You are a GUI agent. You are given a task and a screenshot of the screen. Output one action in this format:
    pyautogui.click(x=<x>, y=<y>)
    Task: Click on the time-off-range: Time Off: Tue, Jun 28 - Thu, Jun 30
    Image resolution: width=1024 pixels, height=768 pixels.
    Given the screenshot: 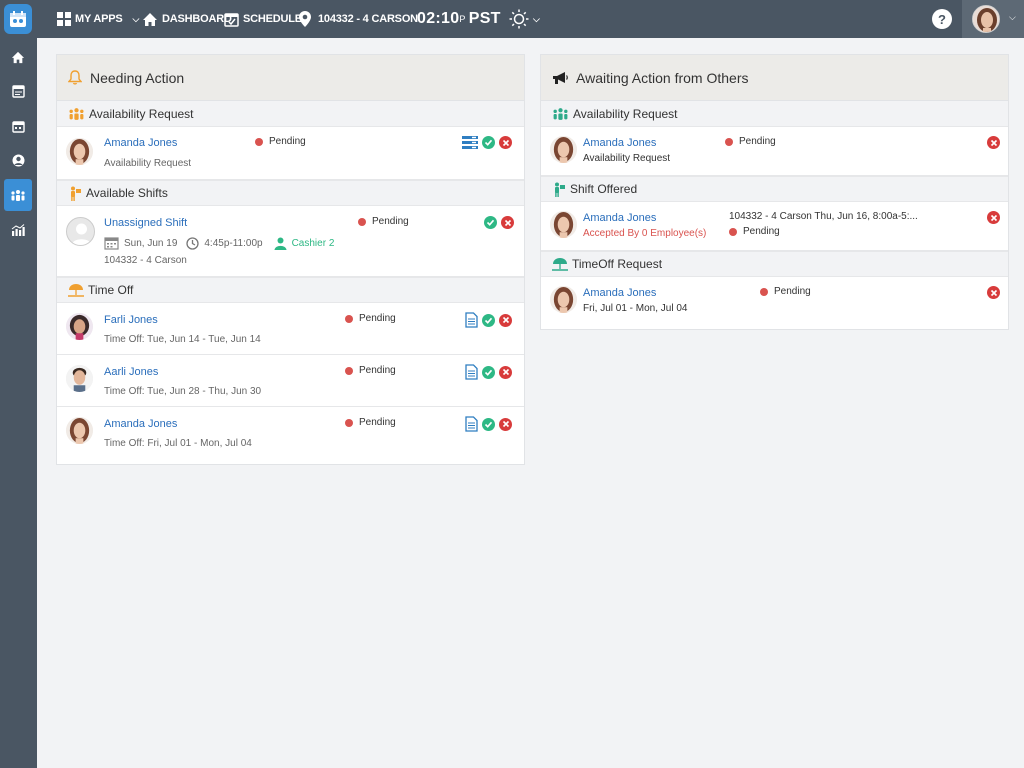 What is the action you would take?
    pyautogui.click(x=183, y=391)
    